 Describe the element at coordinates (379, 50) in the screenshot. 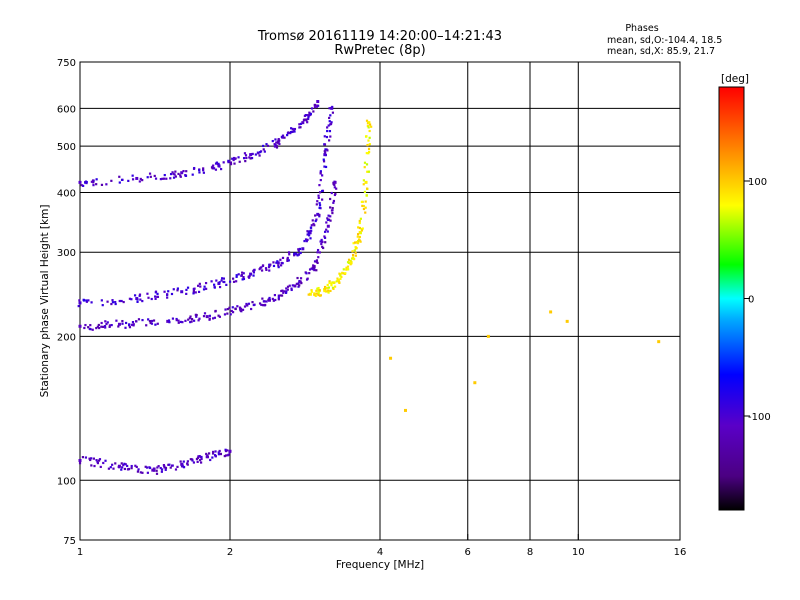

I see `chart-subtitle: RwPretec (8p)` at that location.